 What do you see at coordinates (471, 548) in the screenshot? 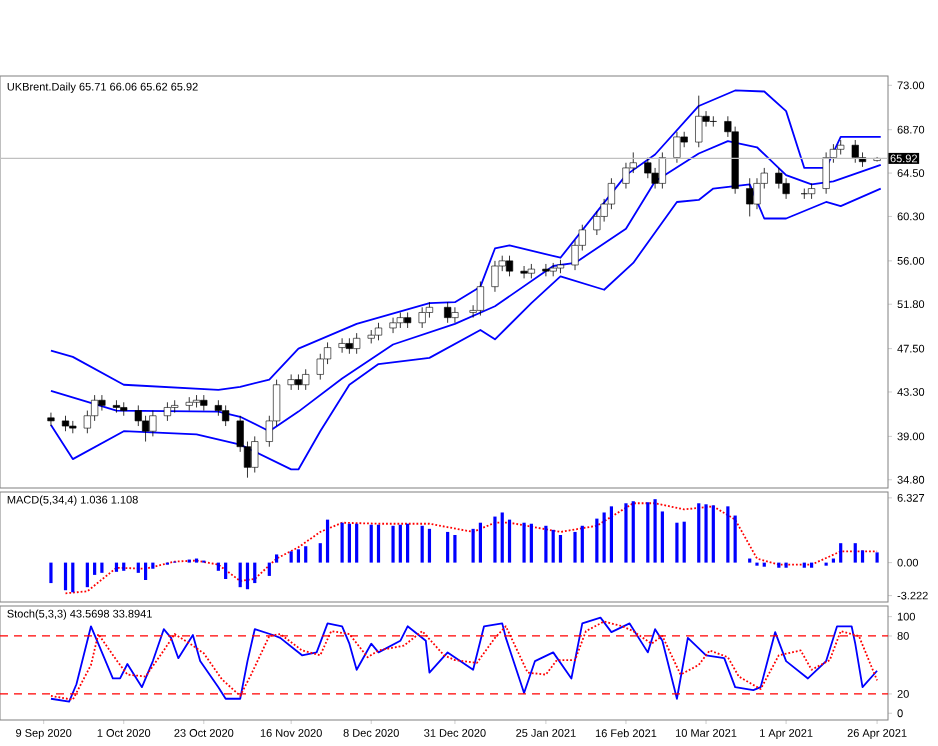
I see `line-series` at bounding box center [471, 548].